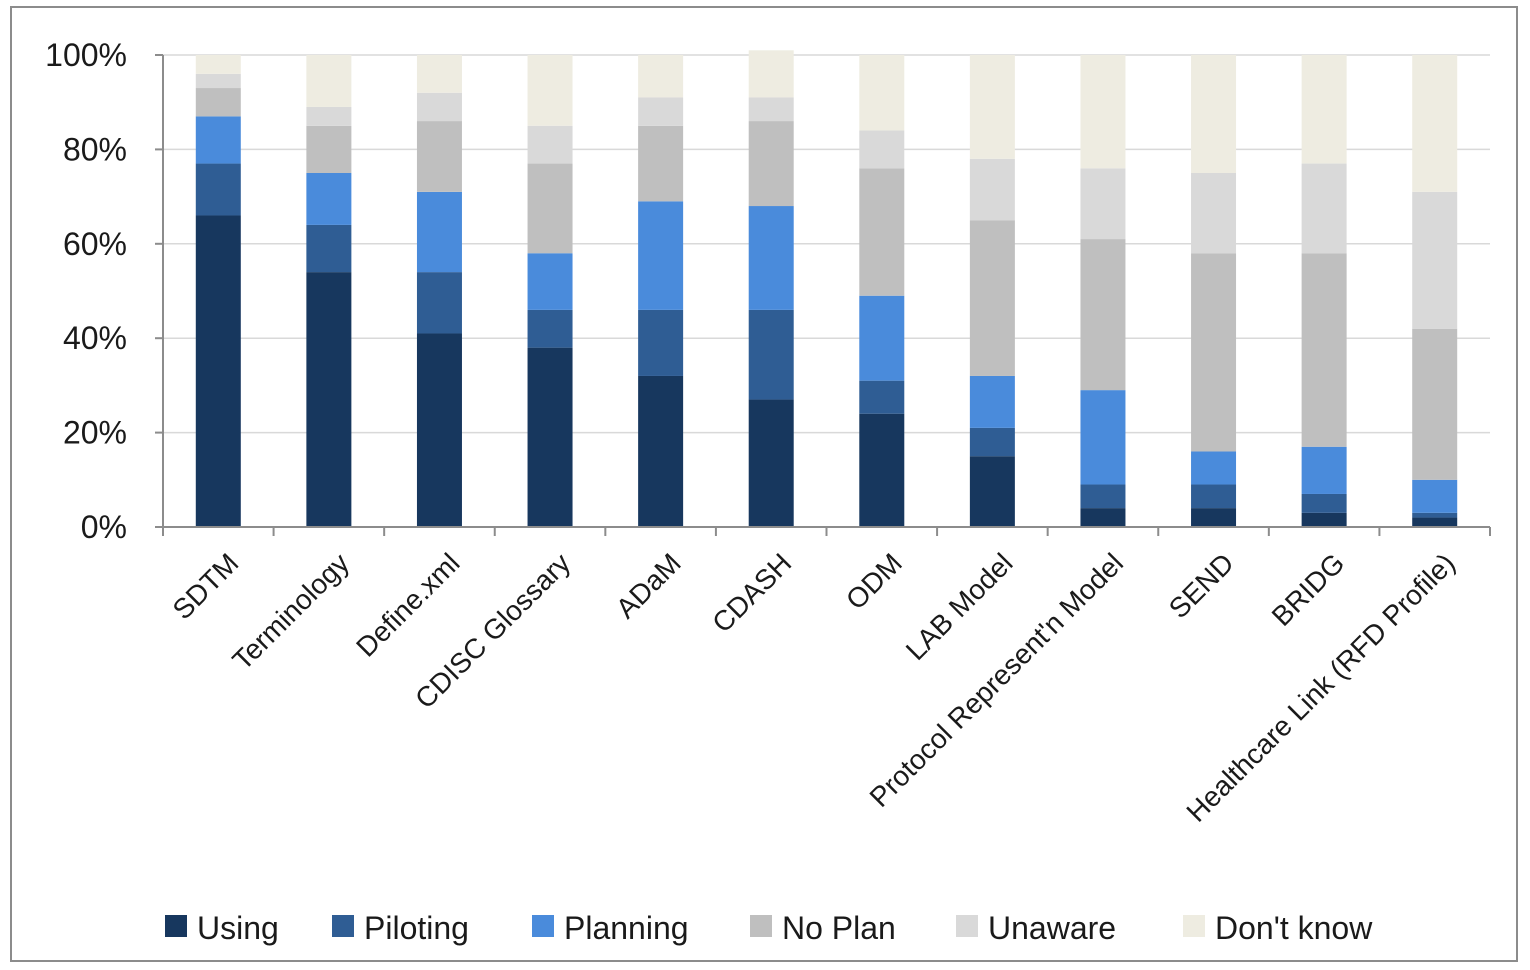 The height and width of the screenshot is (970, 1530). Describe the element at coordinates (86, 55) in the screenshot. I see `y-tick-label: 100%` at that location.